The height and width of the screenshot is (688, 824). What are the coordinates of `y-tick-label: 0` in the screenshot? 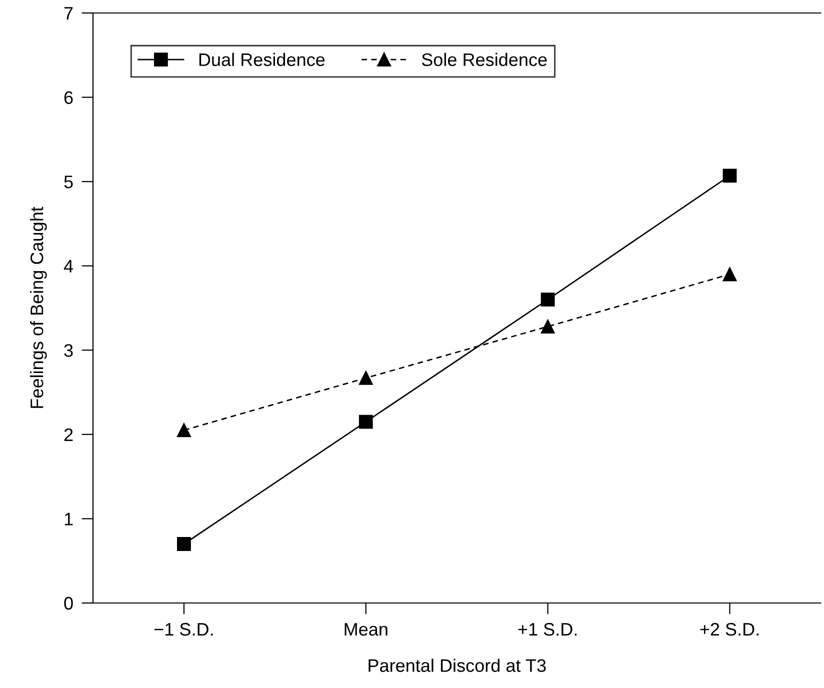 It's located at (68, 603).